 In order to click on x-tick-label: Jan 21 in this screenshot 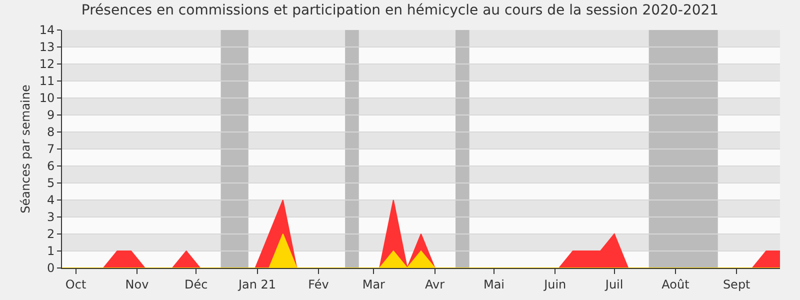, I will do `click(256, 284)`.